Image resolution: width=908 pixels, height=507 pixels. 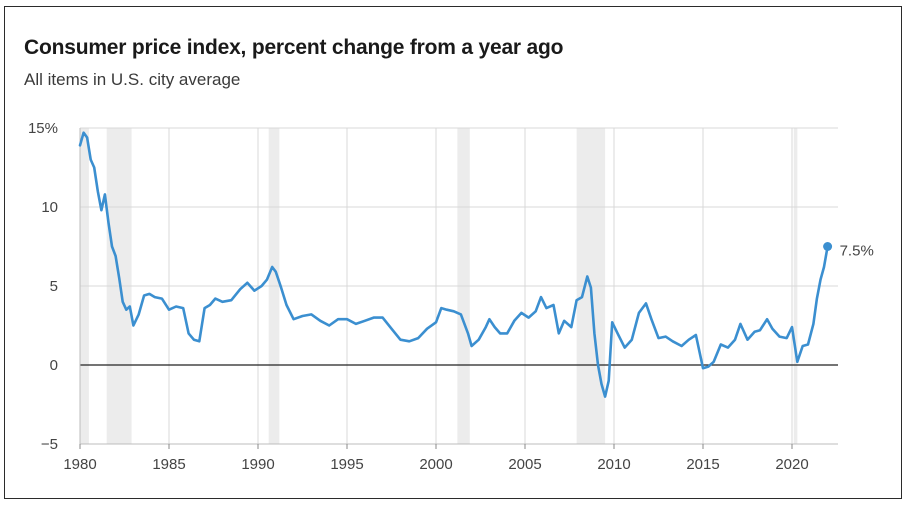 I want to click on x-tick-labels: 1980 1985 1990 1995 2000 2005 2010 2015 2020, so click(x=435, y=464).